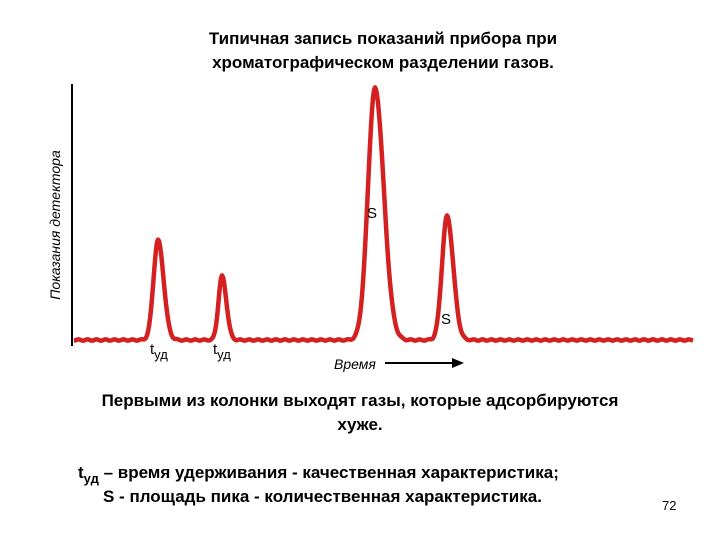 The height and width of the screenshot is (540, 720). Describe the element at coordinates (383, 62) in the screenshot. I see `title-line: хроматографическом разделении газов.` at that location.